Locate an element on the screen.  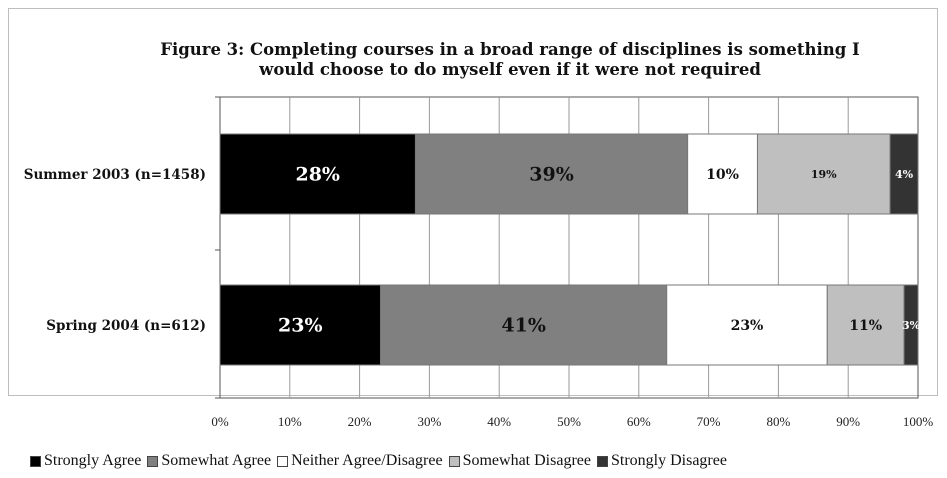
data-label: 10% is located at coordinates (722, 175).